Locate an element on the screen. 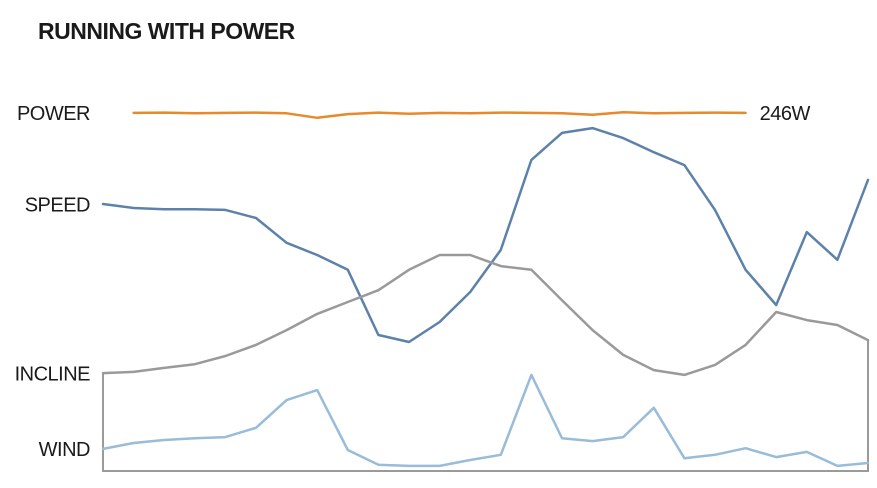 Image resolution: width=877 pixels, height=488 pixels. annotation: 246W is located at coordinates (785, 114).